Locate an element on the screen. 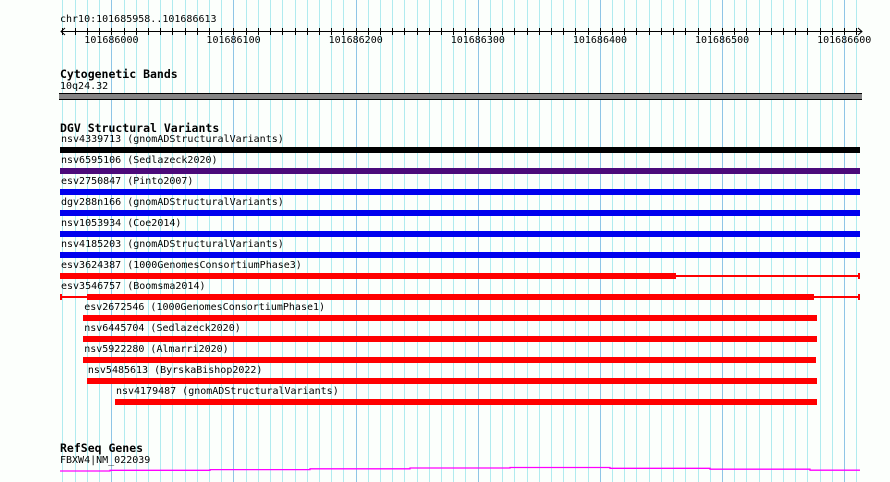 This screenshot has height=482, width=890. sv-feature-label: esv2672546 (1000GenomesConsortiumPhase1) is located at coordinates (205, 307).